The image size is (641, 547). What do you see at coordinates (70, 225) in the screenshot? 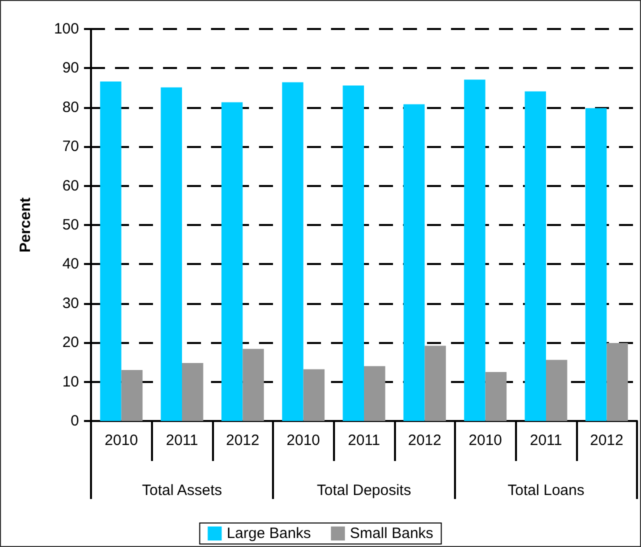
I see `y-tick-label: 50` at bounding box center [70, 225].